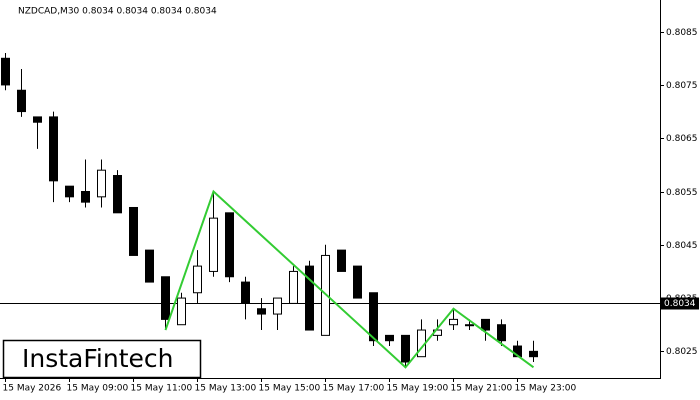  I want to click on x-tick-label: 15 May 23:00, so click(546, 389).